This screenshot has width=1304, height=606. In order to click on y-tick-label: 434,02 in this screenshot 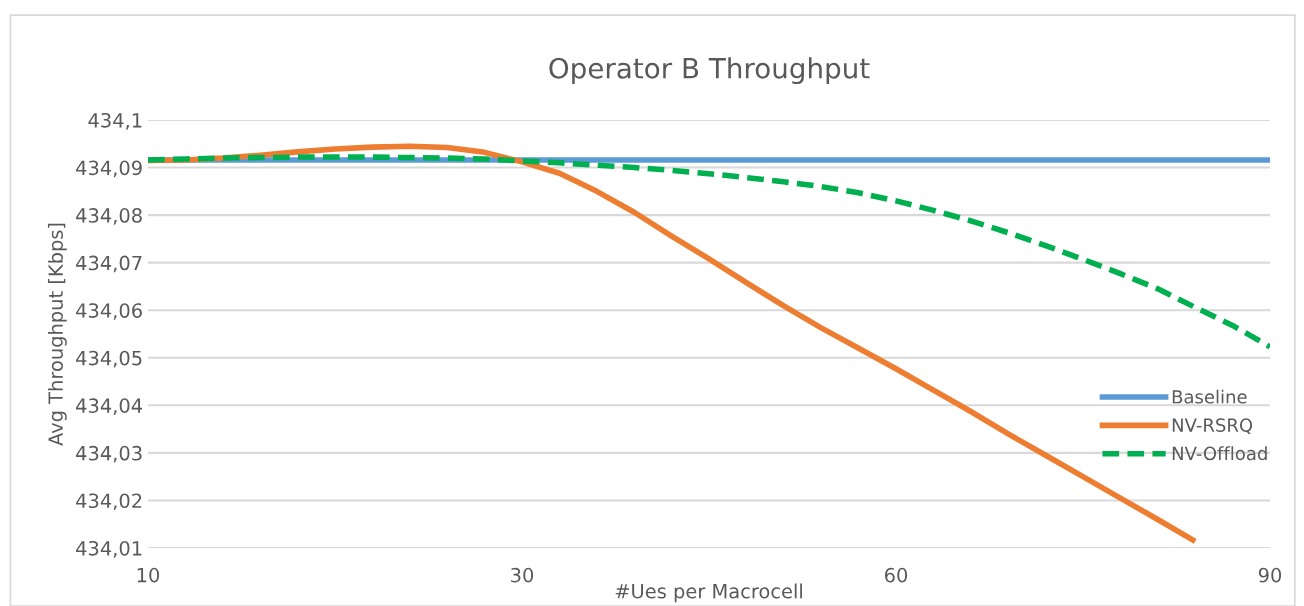, I will do `click(109, 502)`.